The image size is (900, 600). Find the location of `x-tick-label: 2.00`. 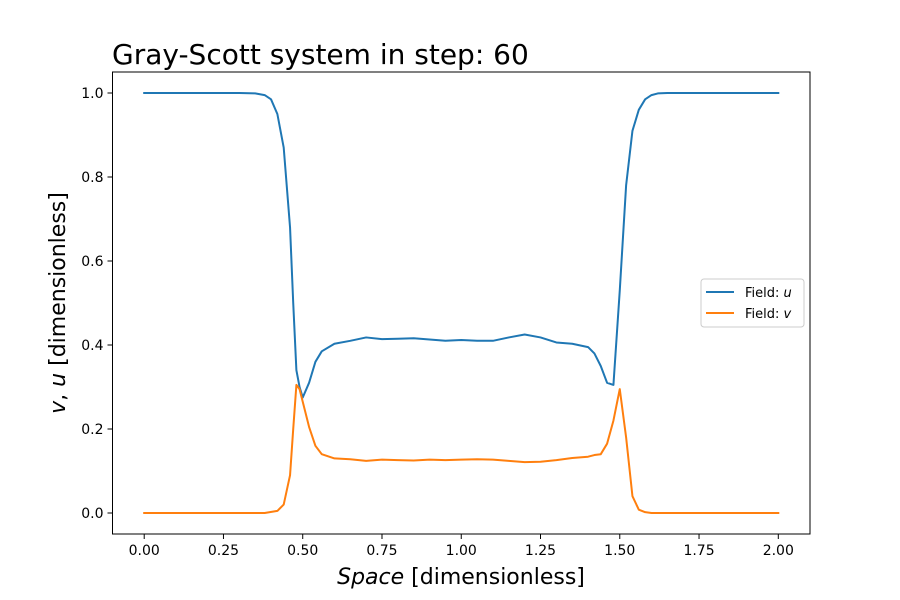

x-tick-label: 2.00 is located at coordinates (778, 551).